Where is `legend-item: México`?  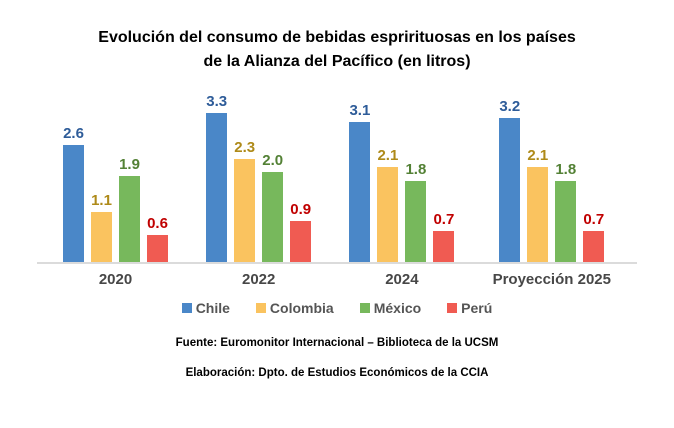 legend-item: México is located at coordinates (390, 308).